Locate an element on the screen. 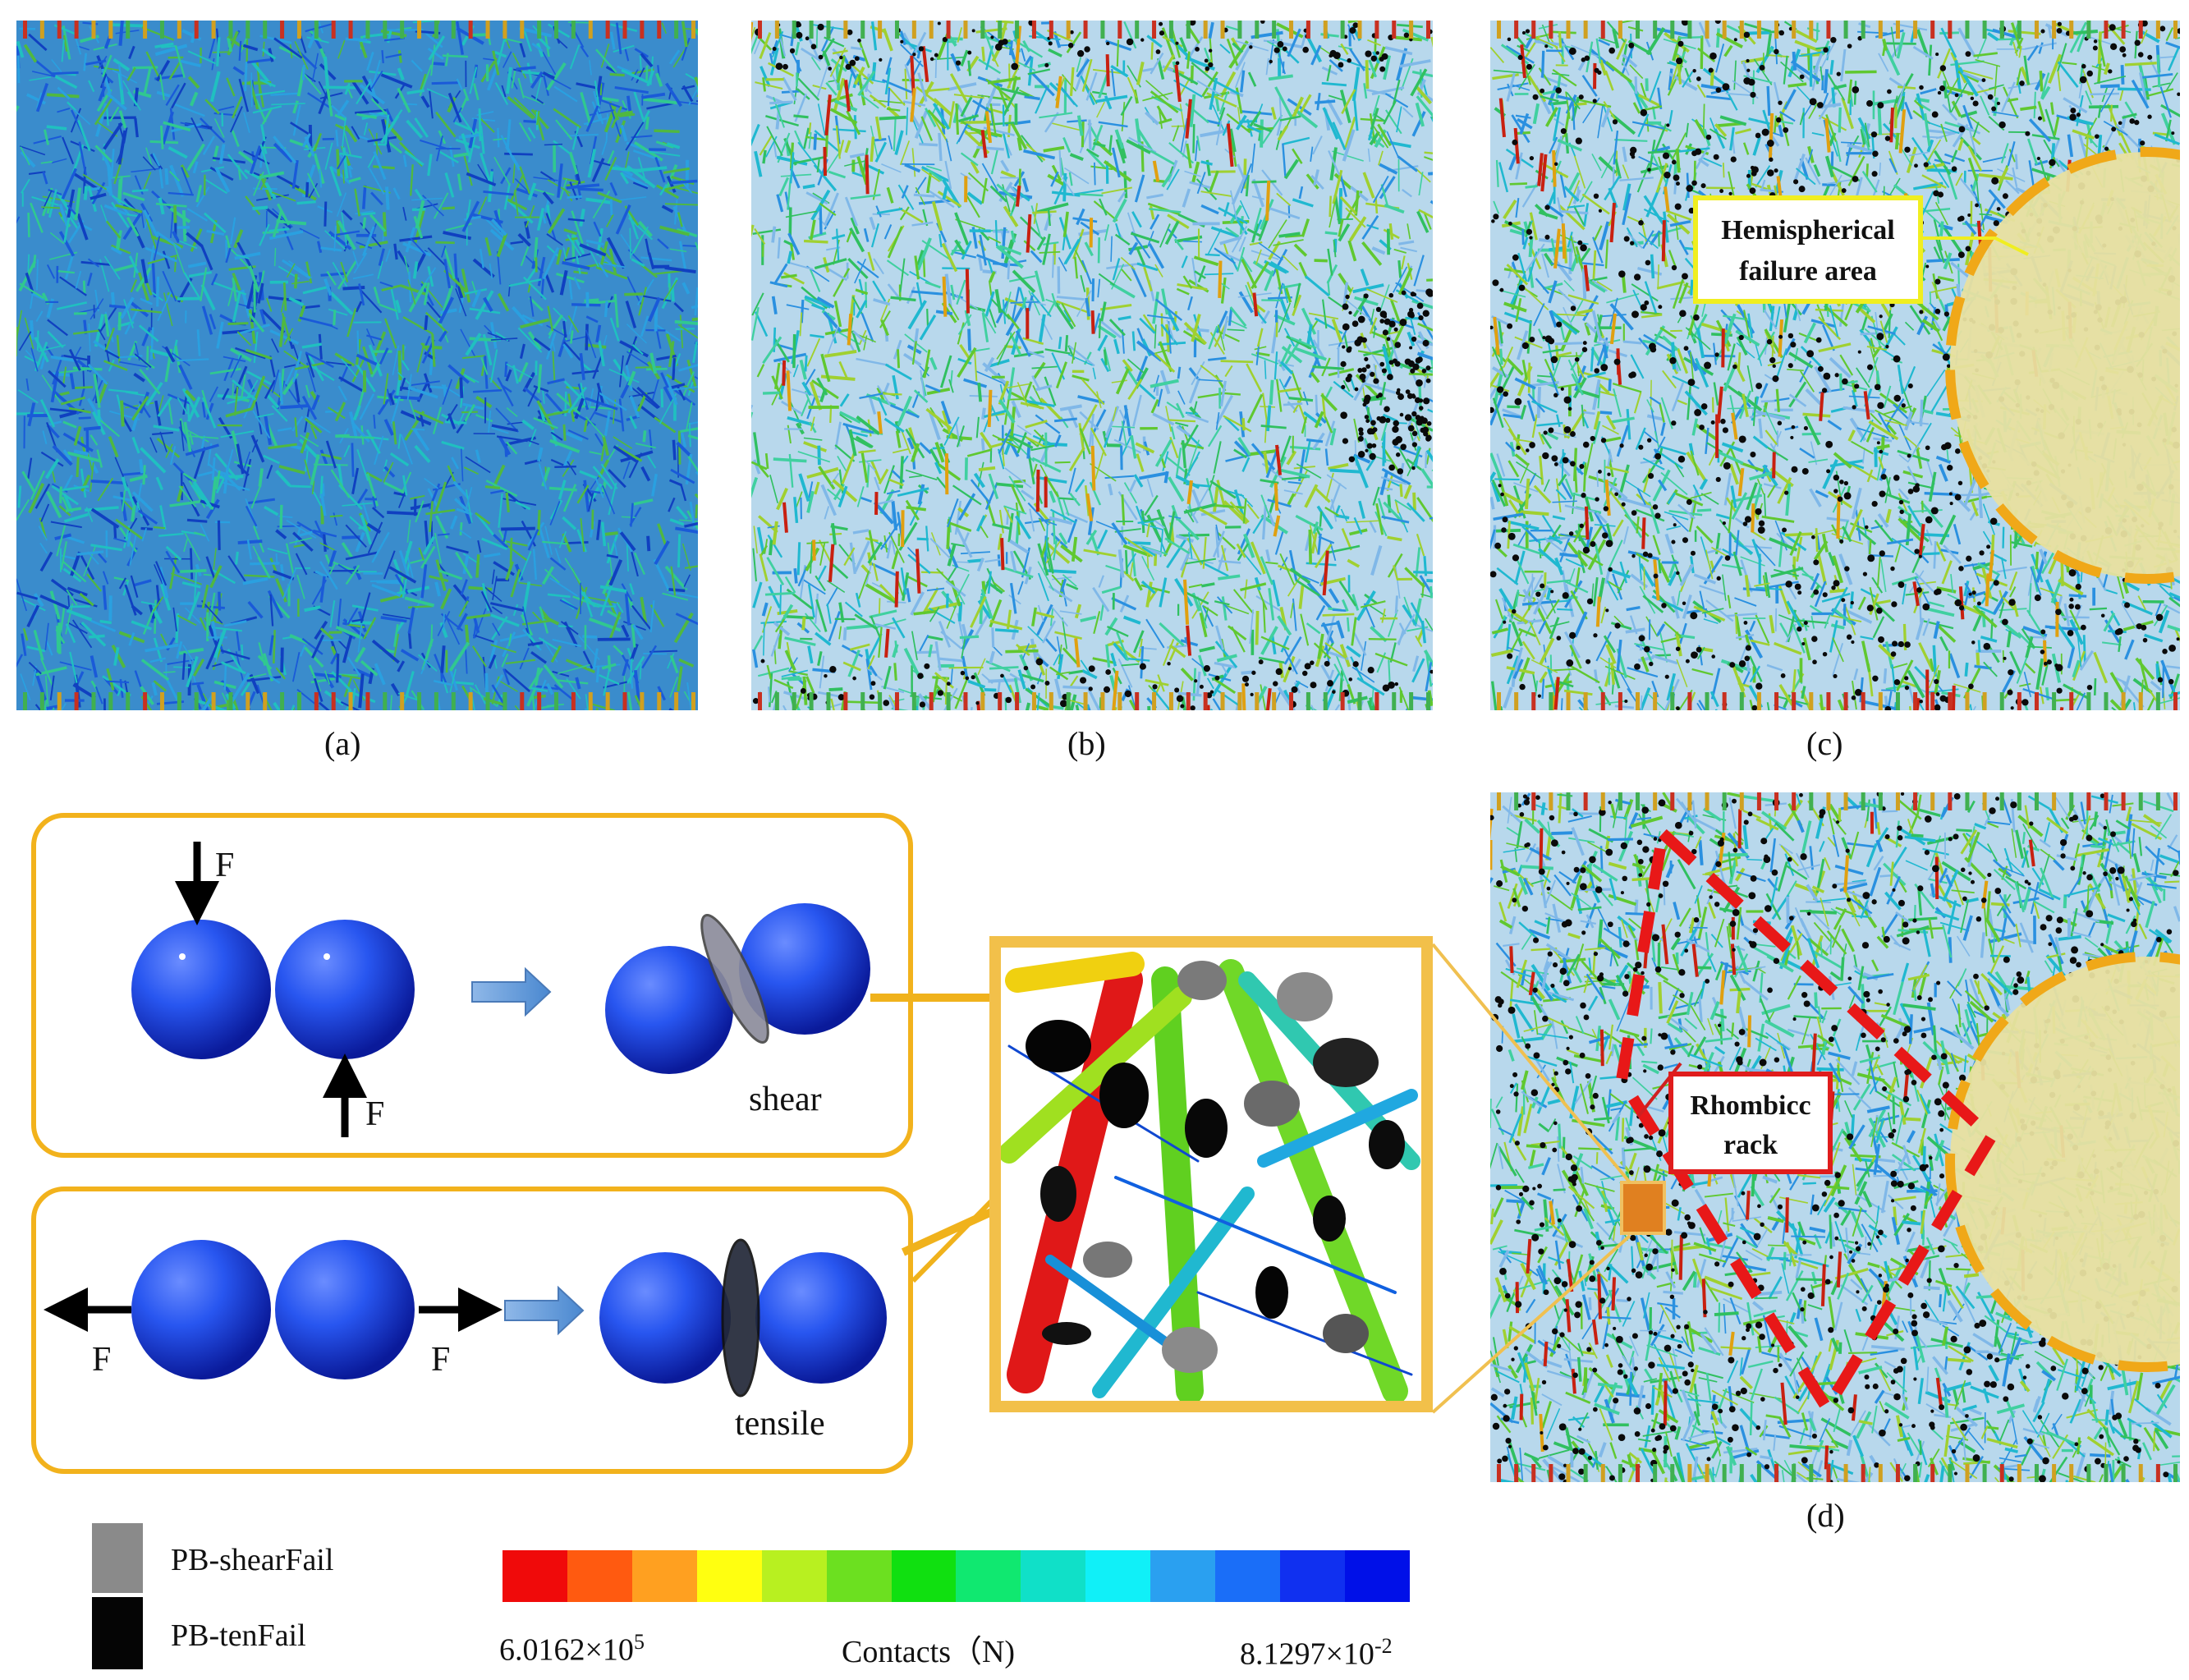  rhombic-crack-boundary is located at coordinates (1807, 1121).